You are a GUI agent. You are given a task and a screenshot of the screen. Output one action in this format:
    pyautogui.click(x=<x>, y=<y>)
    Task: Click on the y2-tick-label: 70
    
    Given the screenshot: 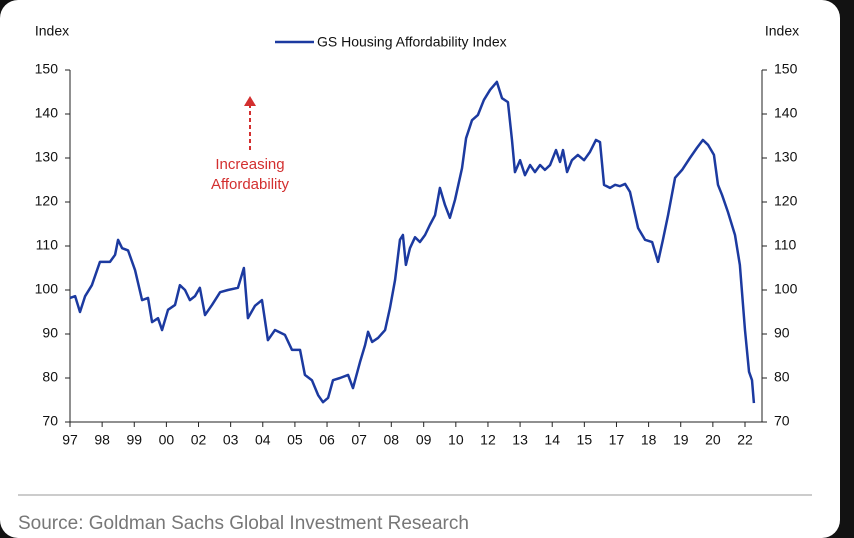 What is the action you would take?
    pyautogui.click(x=782, y=421)
    